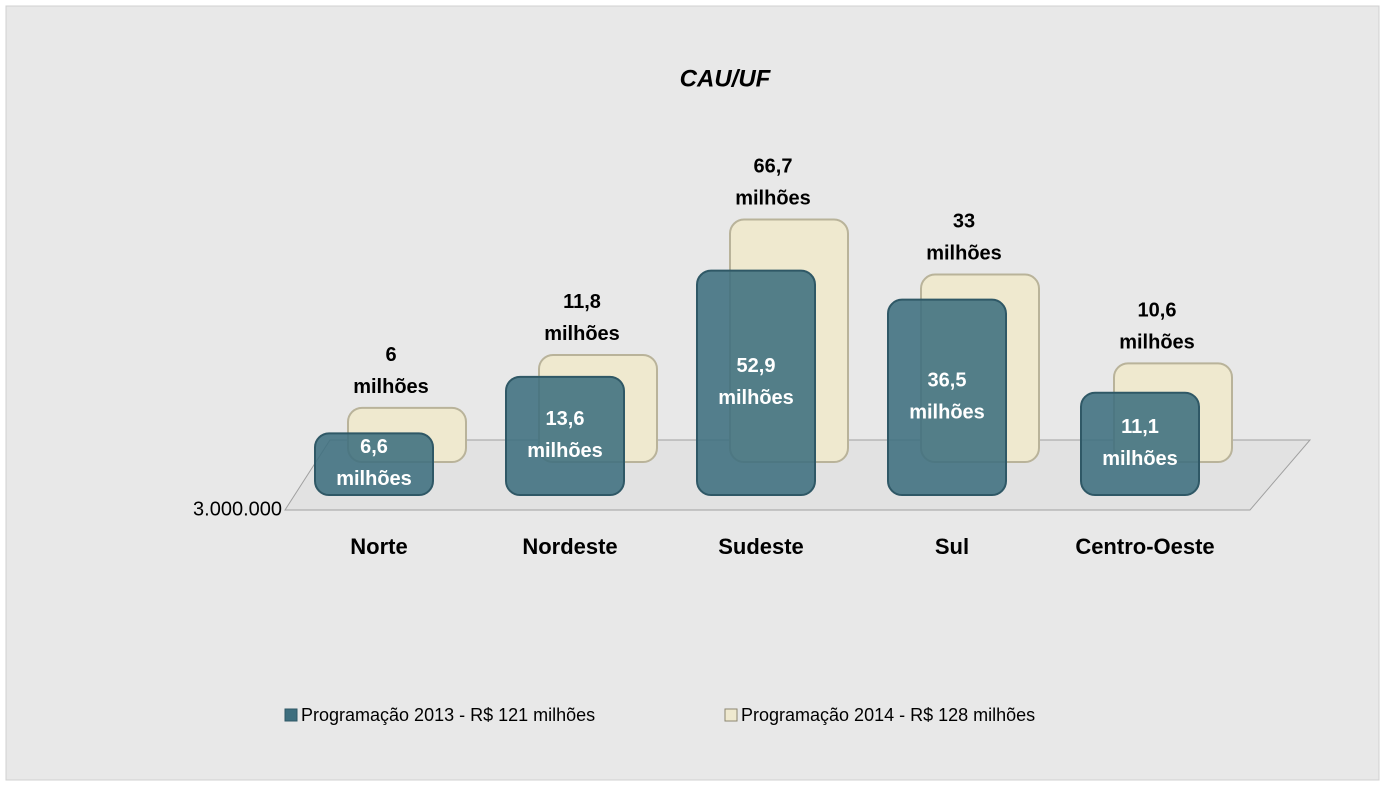 The height and width of the screenshot is (786, 1385). Describe the element at coordinates (773, 183) in the screenshot. I see `data-label: 66,7 milhões` at that location.